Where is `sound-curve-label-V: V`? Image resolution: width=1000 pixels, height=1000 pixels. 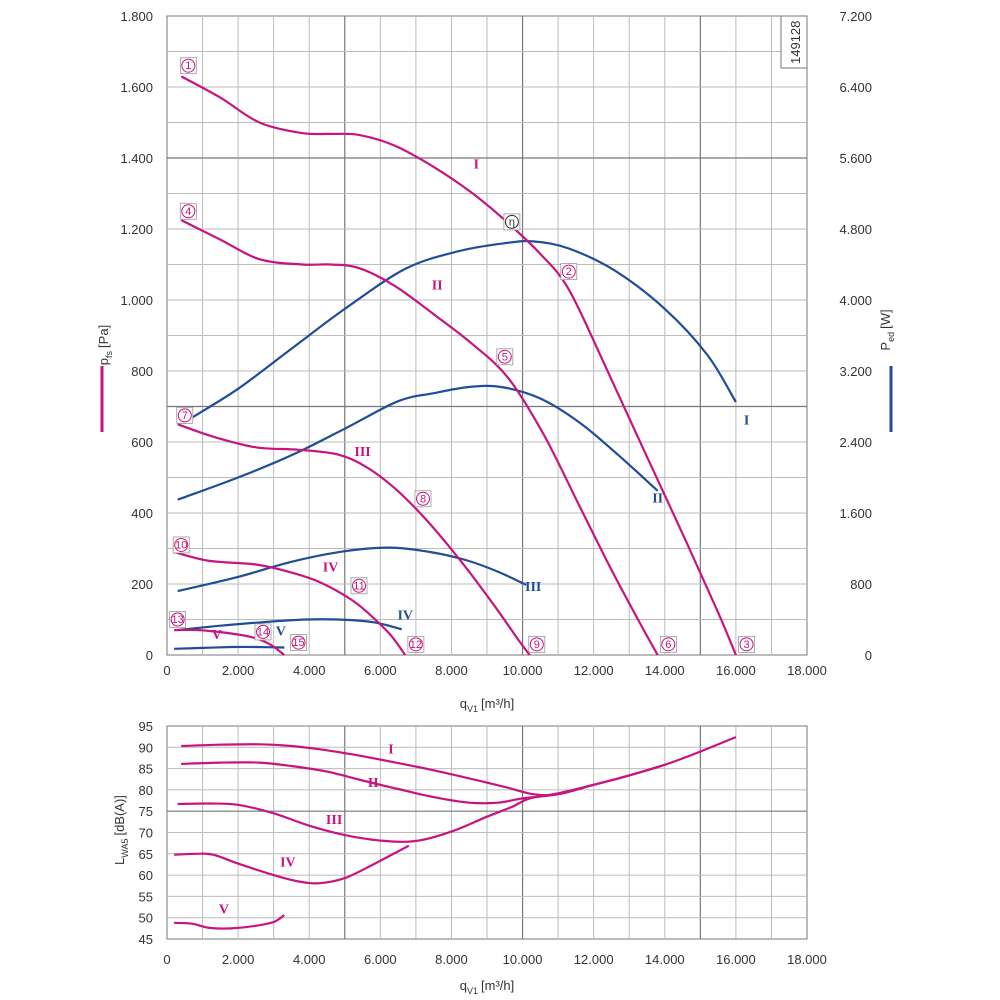
sound-curve-label-V: V is located at coordinates (224, 909).